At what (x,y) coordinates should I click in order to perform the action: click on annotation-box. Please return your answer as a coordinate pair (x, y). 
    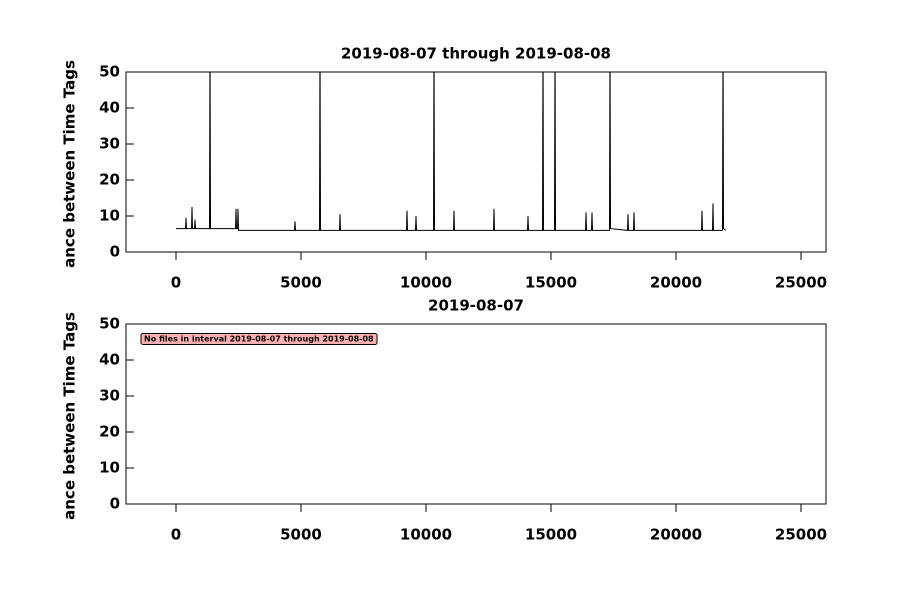
    Looking at the image, I should click on (259, 339).